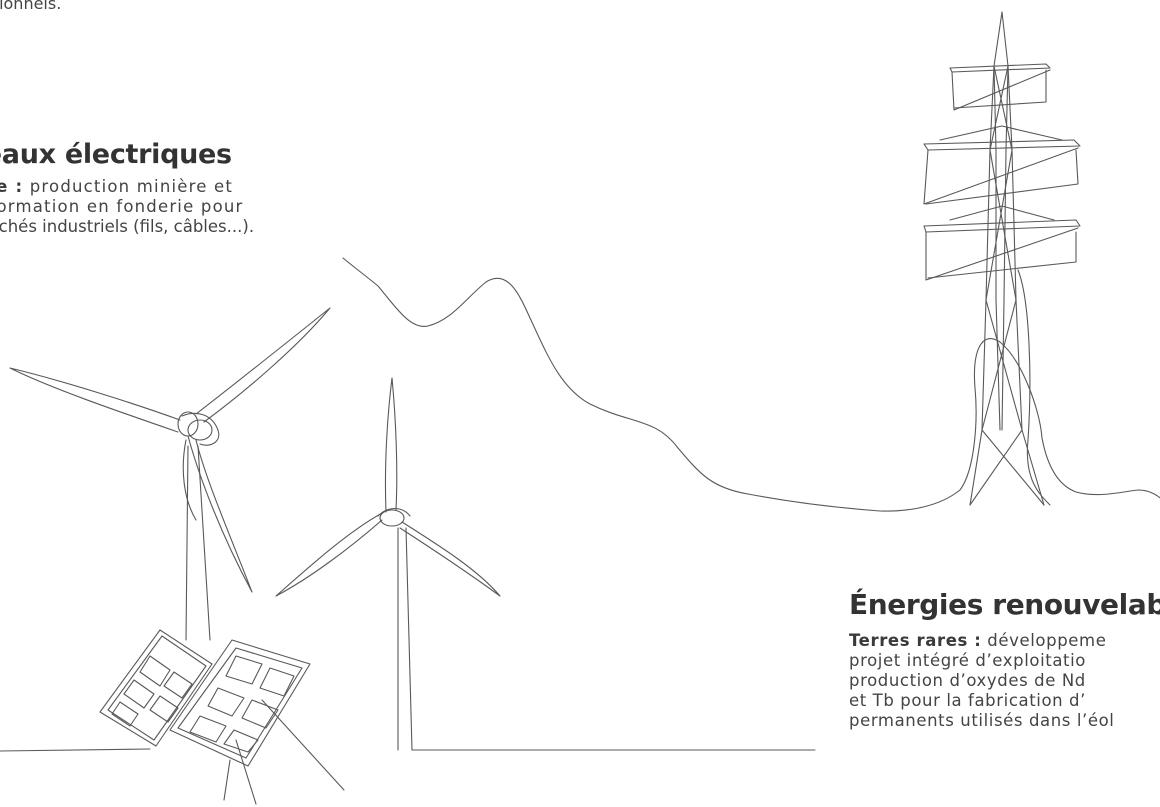  I want to click on renewables-line-1-text: développeme, so click(1044, 640).